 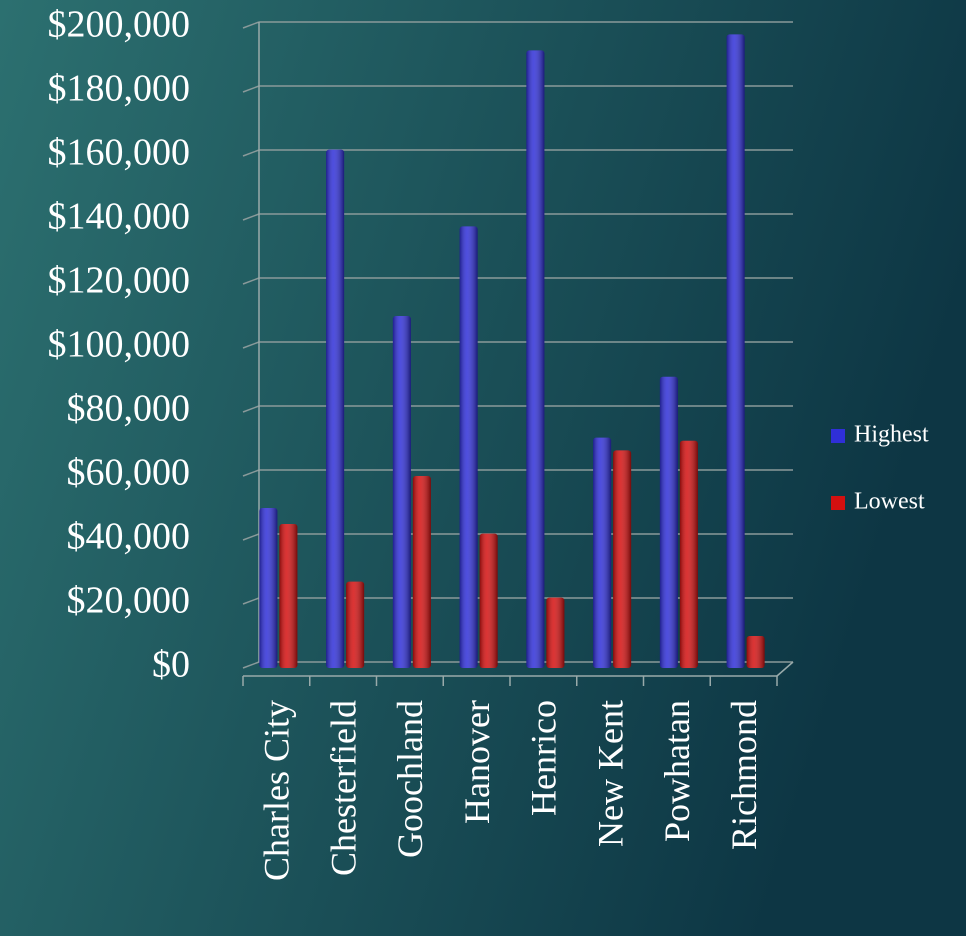 What do you see at coordinates (129, 473) in the screenshot?
I see `y-tick-label: $60,000` at bounding box center [129, 473].